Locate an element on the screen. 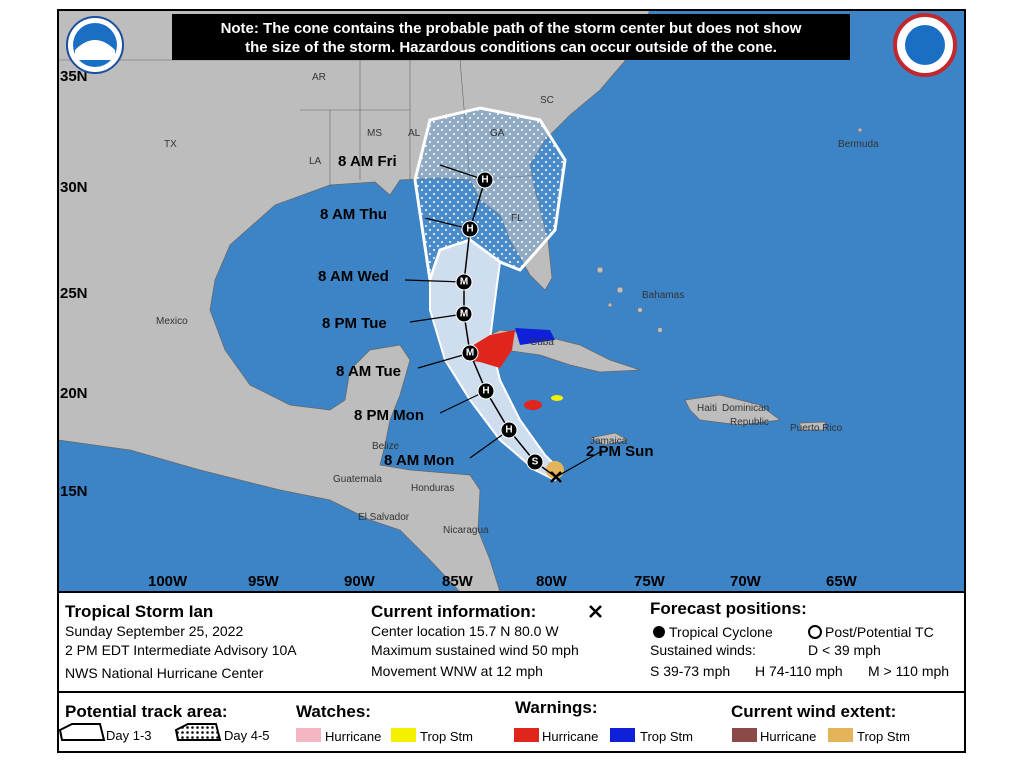 The height and width of the screenshot is (773, 1031). forecast-title: Forecast positions: is located at coordinates (728, 608).